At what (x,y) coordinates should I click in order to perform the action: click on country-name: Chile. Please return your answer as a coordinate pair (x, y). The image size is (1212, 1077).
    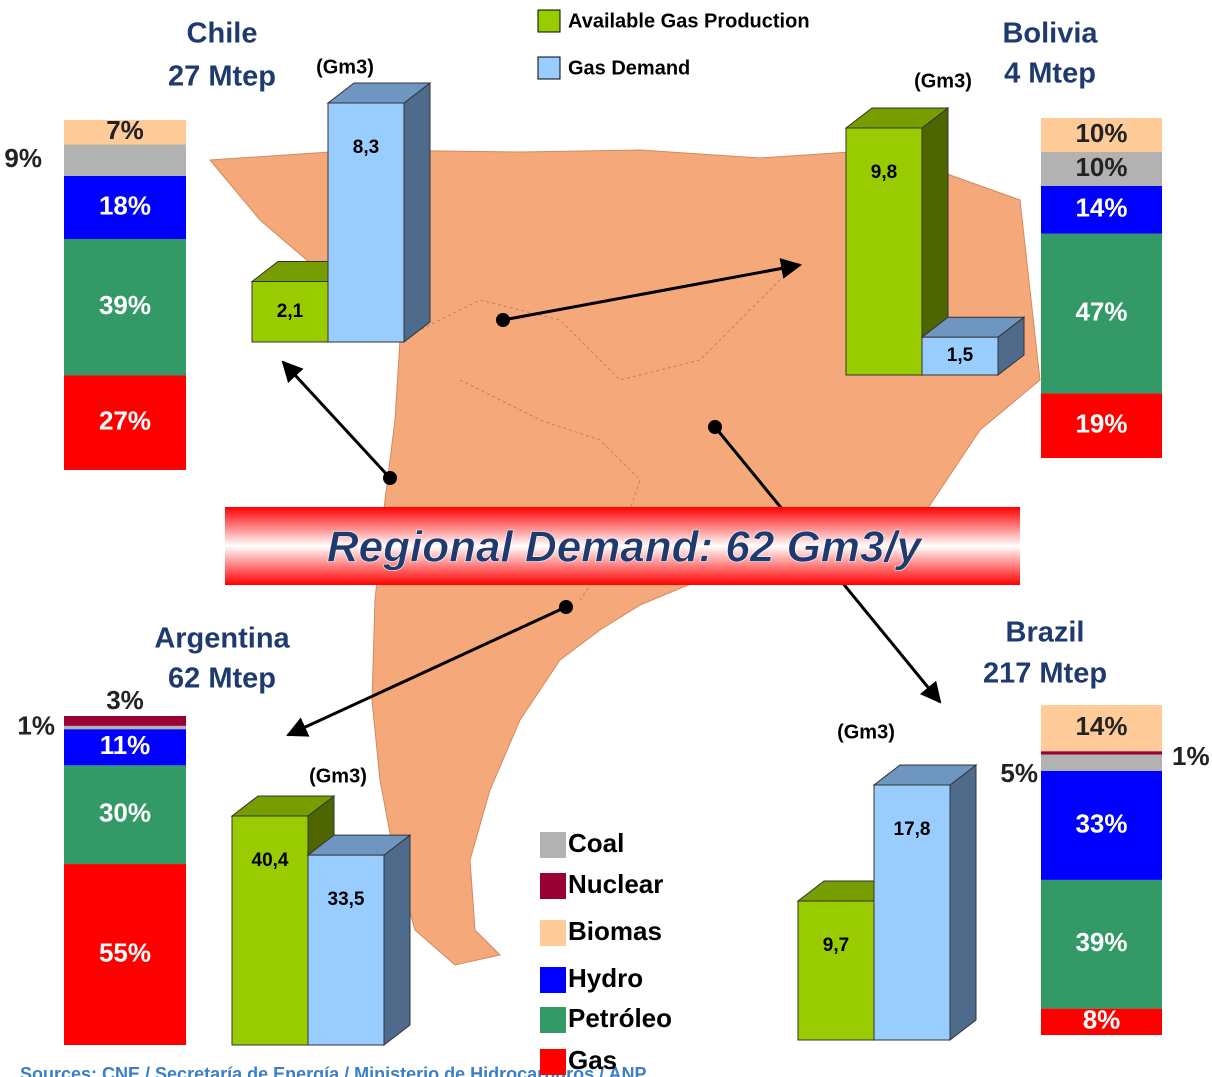
    Looking at the image, I should click on (222, 34).